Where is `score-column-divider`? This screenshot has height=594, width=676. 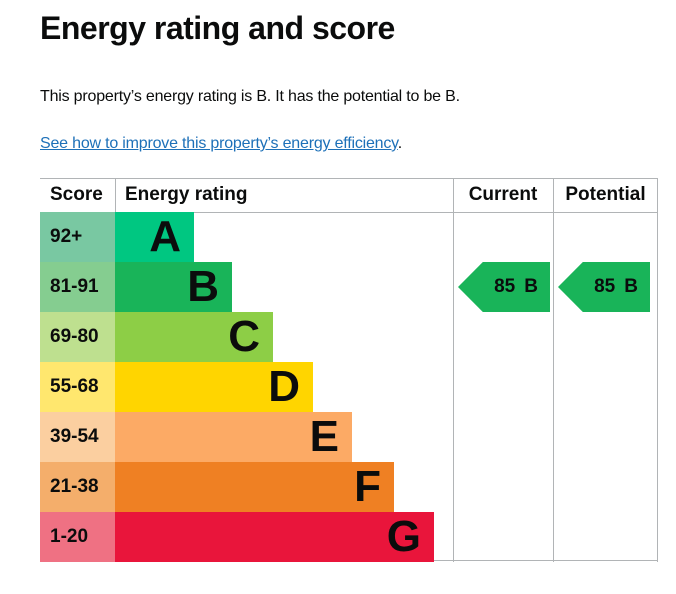
score-column-divider is located at coordinates (115, 195).